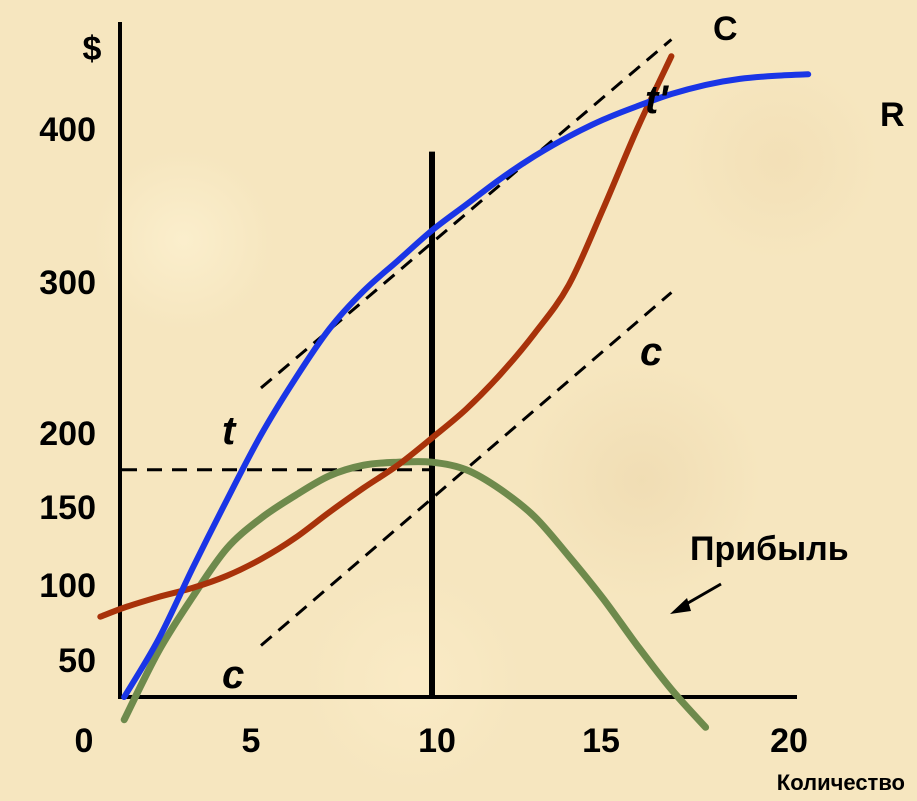 Image resolution: width=917 pixels, height=801 pixels. What do you see at coordinates (789, 741) in the screenshot?
I see `x-tick-20: 20` at bounding box center [789, 741].